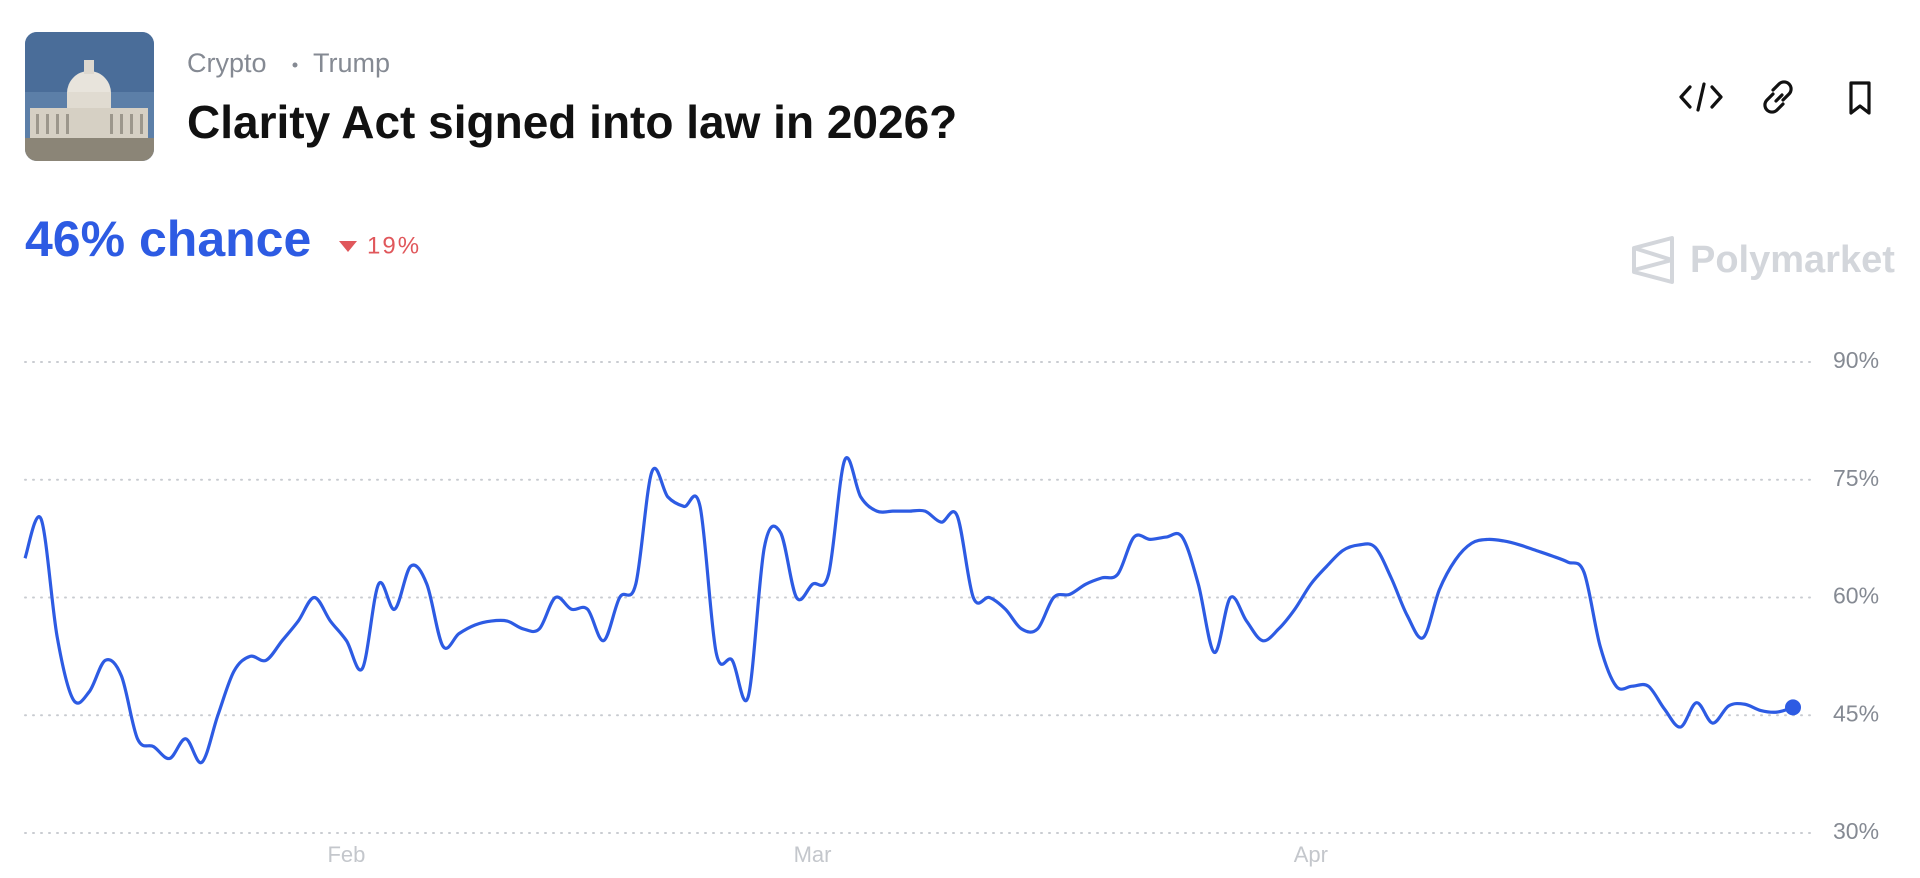 The image size is (1920, 878). What do you see at coordinates (1701, 97) in the screenshot?
I see `embed-button` at bounding box center [1701, 97].